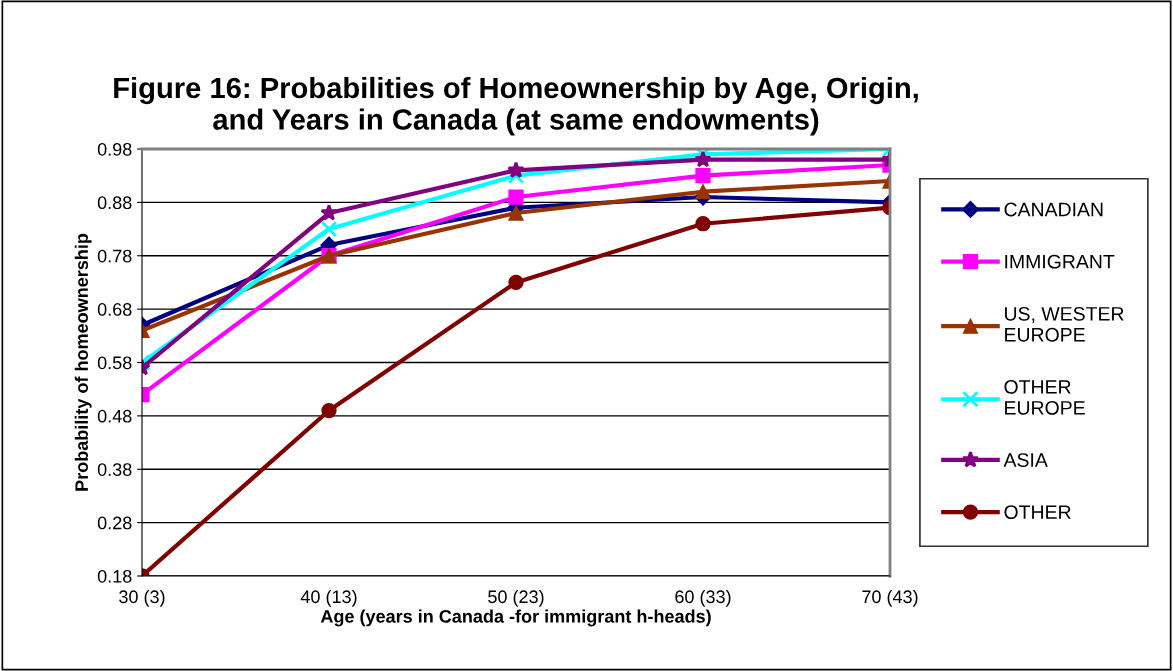  I want to click on legend-label: IMMIGRANT, so click(1060, 261).